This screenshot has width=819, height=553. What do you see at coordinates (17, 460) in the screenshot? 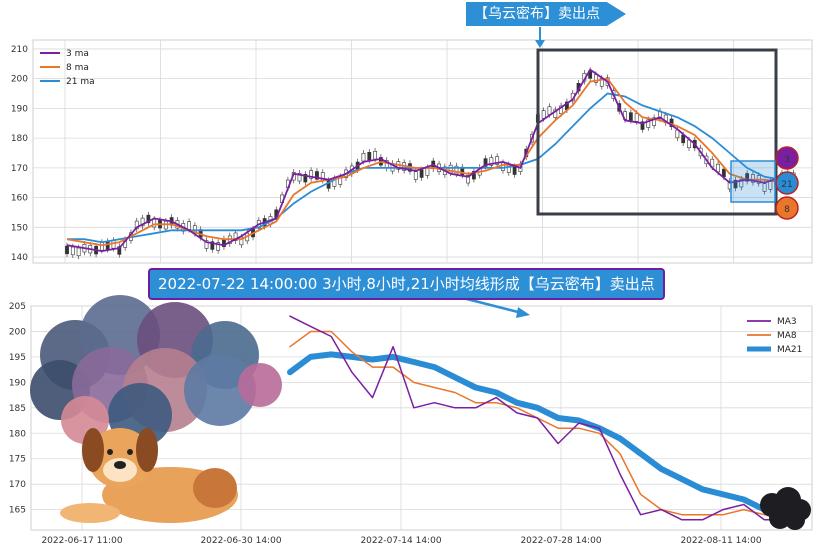
I see `bottom-y-tick-label: 175` at bounding box center [17, 460].